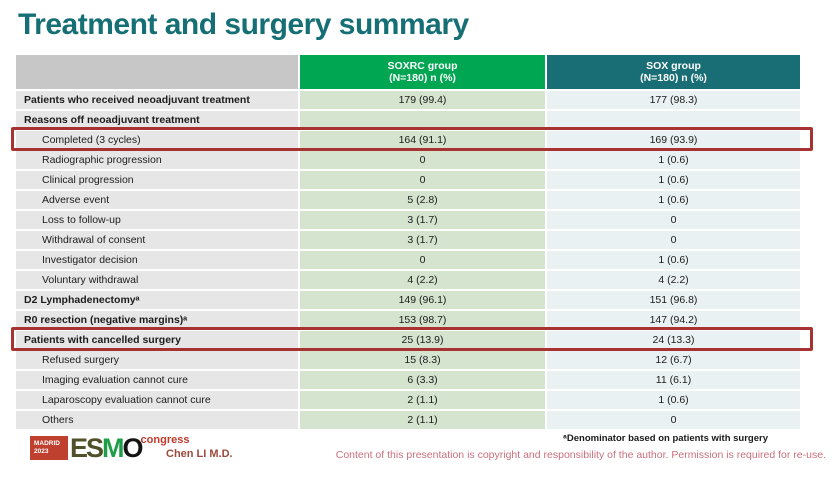  Describe the element at coordinates (157, 72) in the screenshot. I see `header-blank-cell` at that location.